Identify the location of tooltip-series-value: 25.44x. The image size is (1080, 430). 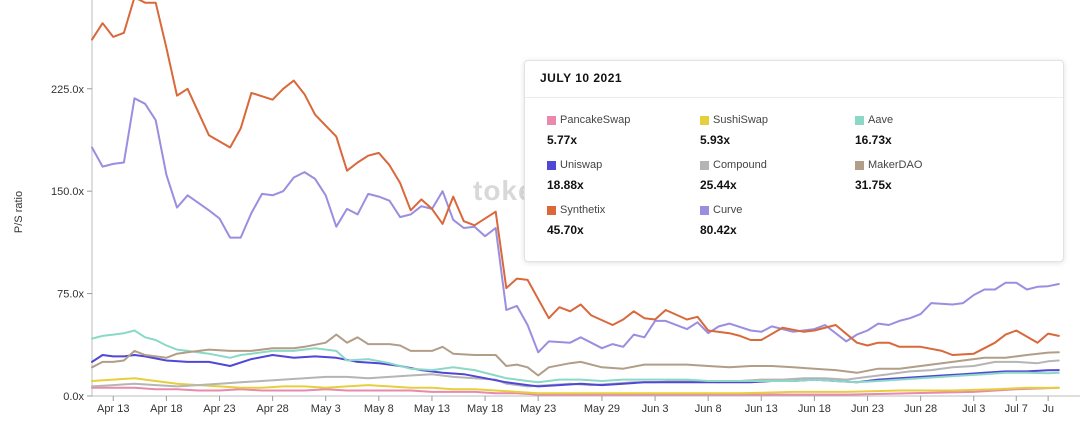
(718, 185).